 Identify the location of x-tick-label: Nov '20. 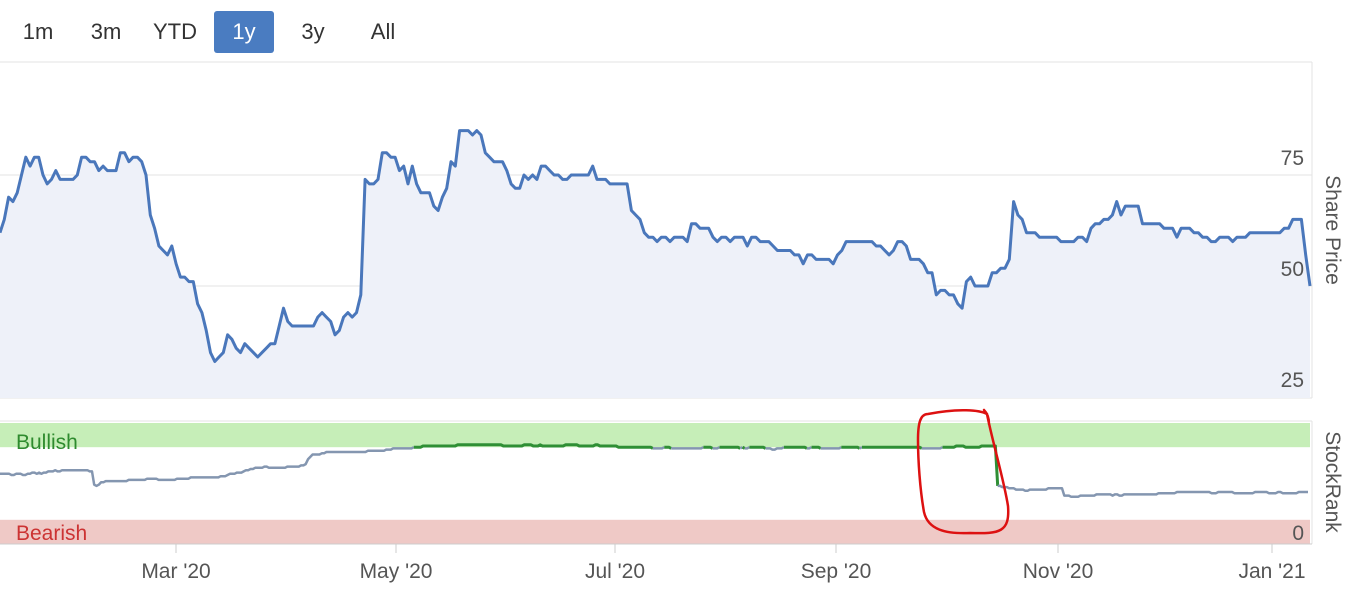
(1058, 571).